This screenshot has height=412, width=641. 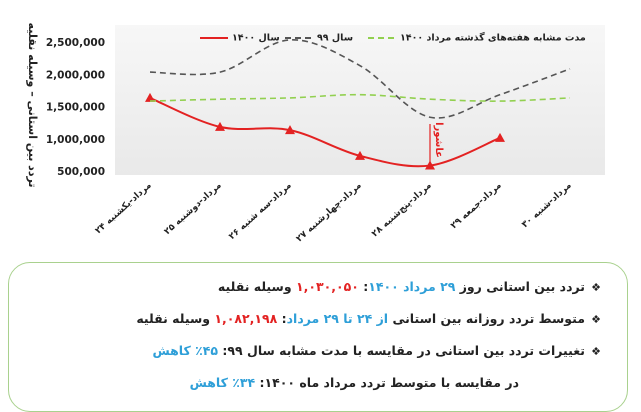 What do you see at coordinates (493, 38) in the screenshot?
I see `legend-label: مدت مشابه هفته‌های گذشته مرداد ۱۴۰۰` at bounding box center [493, 38].